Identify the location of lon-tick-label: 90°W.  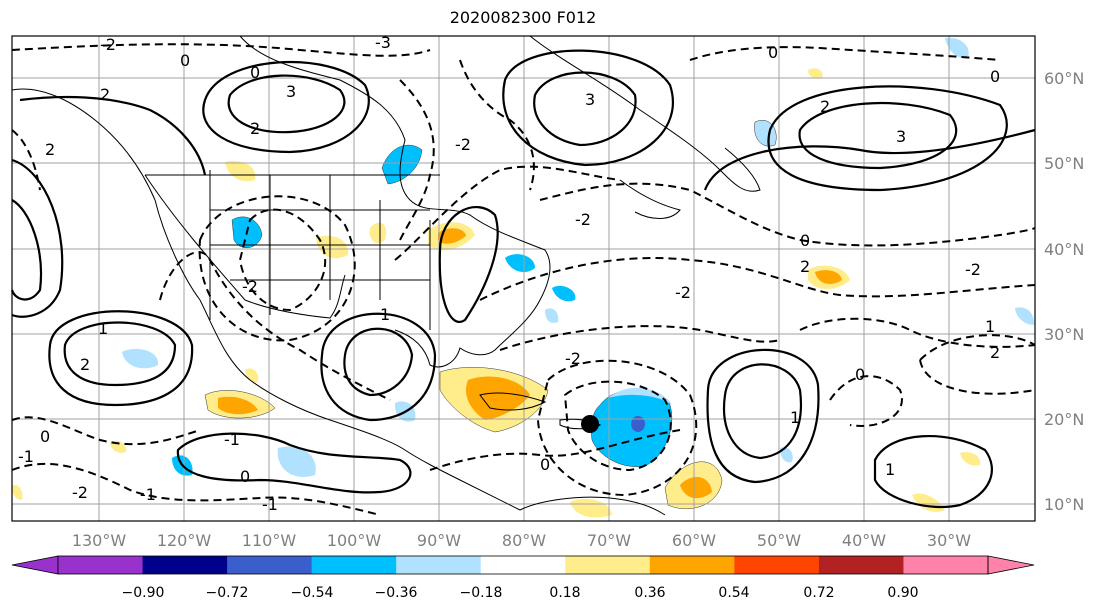
(439, 540).